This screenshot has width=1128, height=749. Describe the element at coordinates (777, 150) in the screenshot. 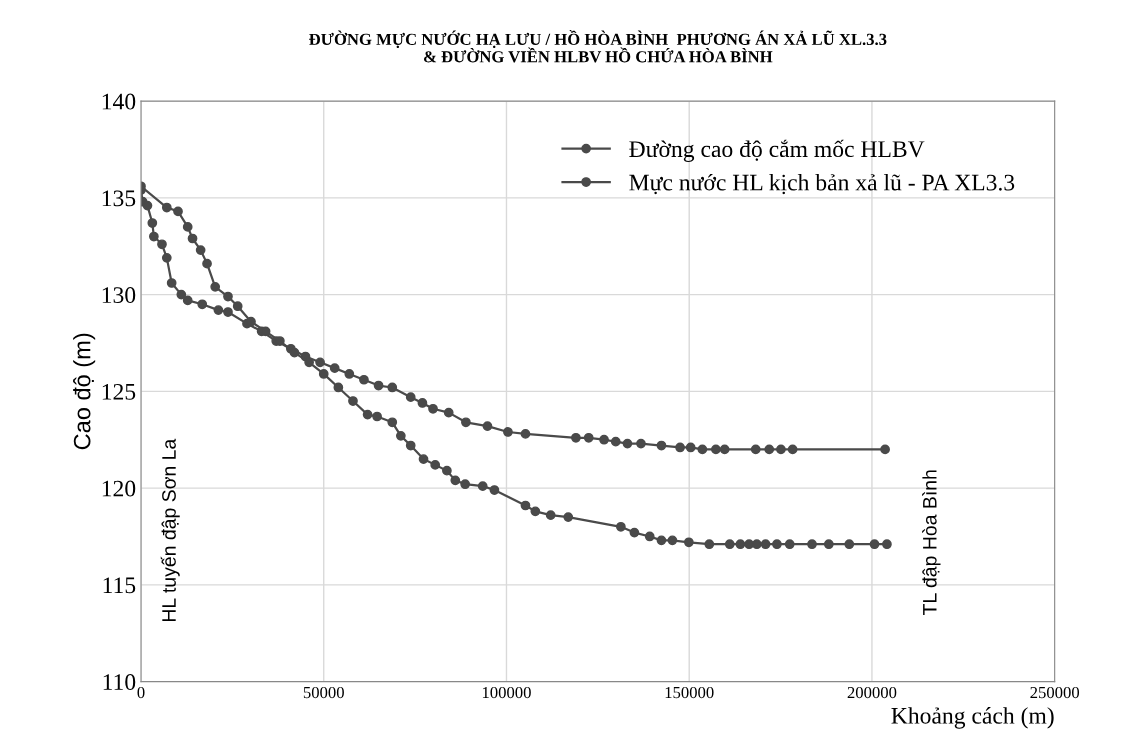

I see `legend-label: Đường cao độ cắm mốc HLBV` at that location.